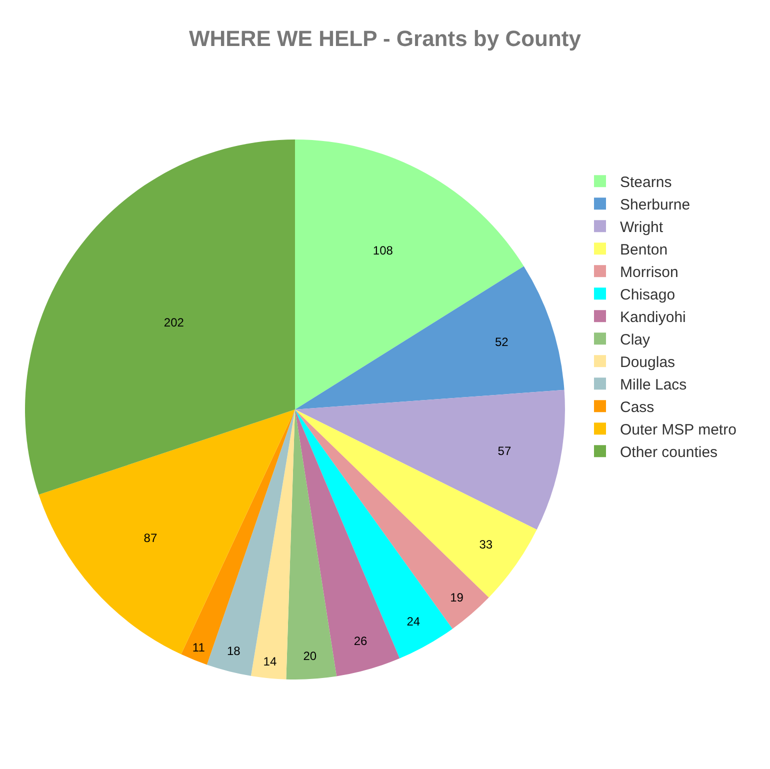 This screenshot has width=770, height=769. I want to click on legend-label: Wright, so click(642, 227).